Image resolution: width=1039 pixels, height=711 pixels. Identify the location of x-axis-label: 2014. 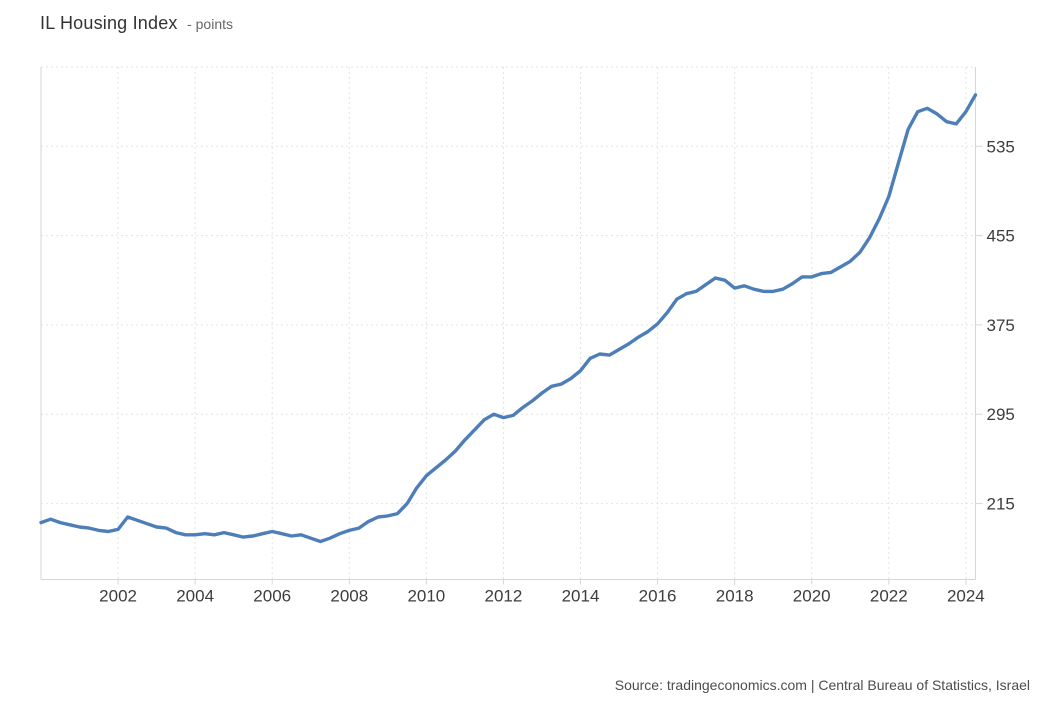
(581, 596).